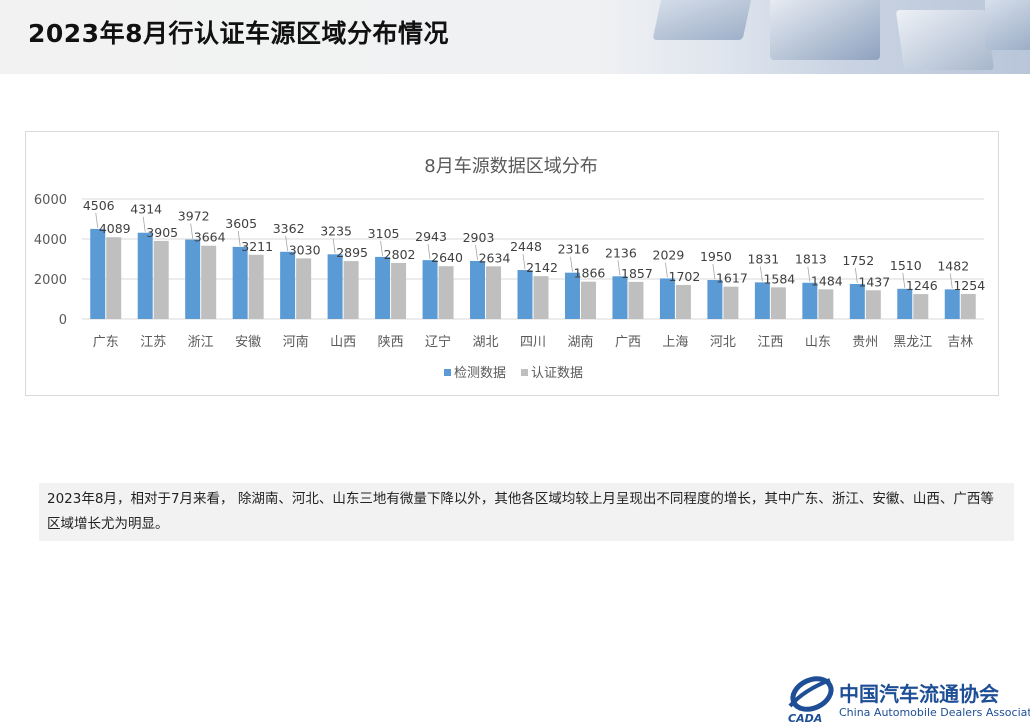  Describe the element at coordinates (162, 232) in the screenshot. I see `data-label: 3905` at that location.